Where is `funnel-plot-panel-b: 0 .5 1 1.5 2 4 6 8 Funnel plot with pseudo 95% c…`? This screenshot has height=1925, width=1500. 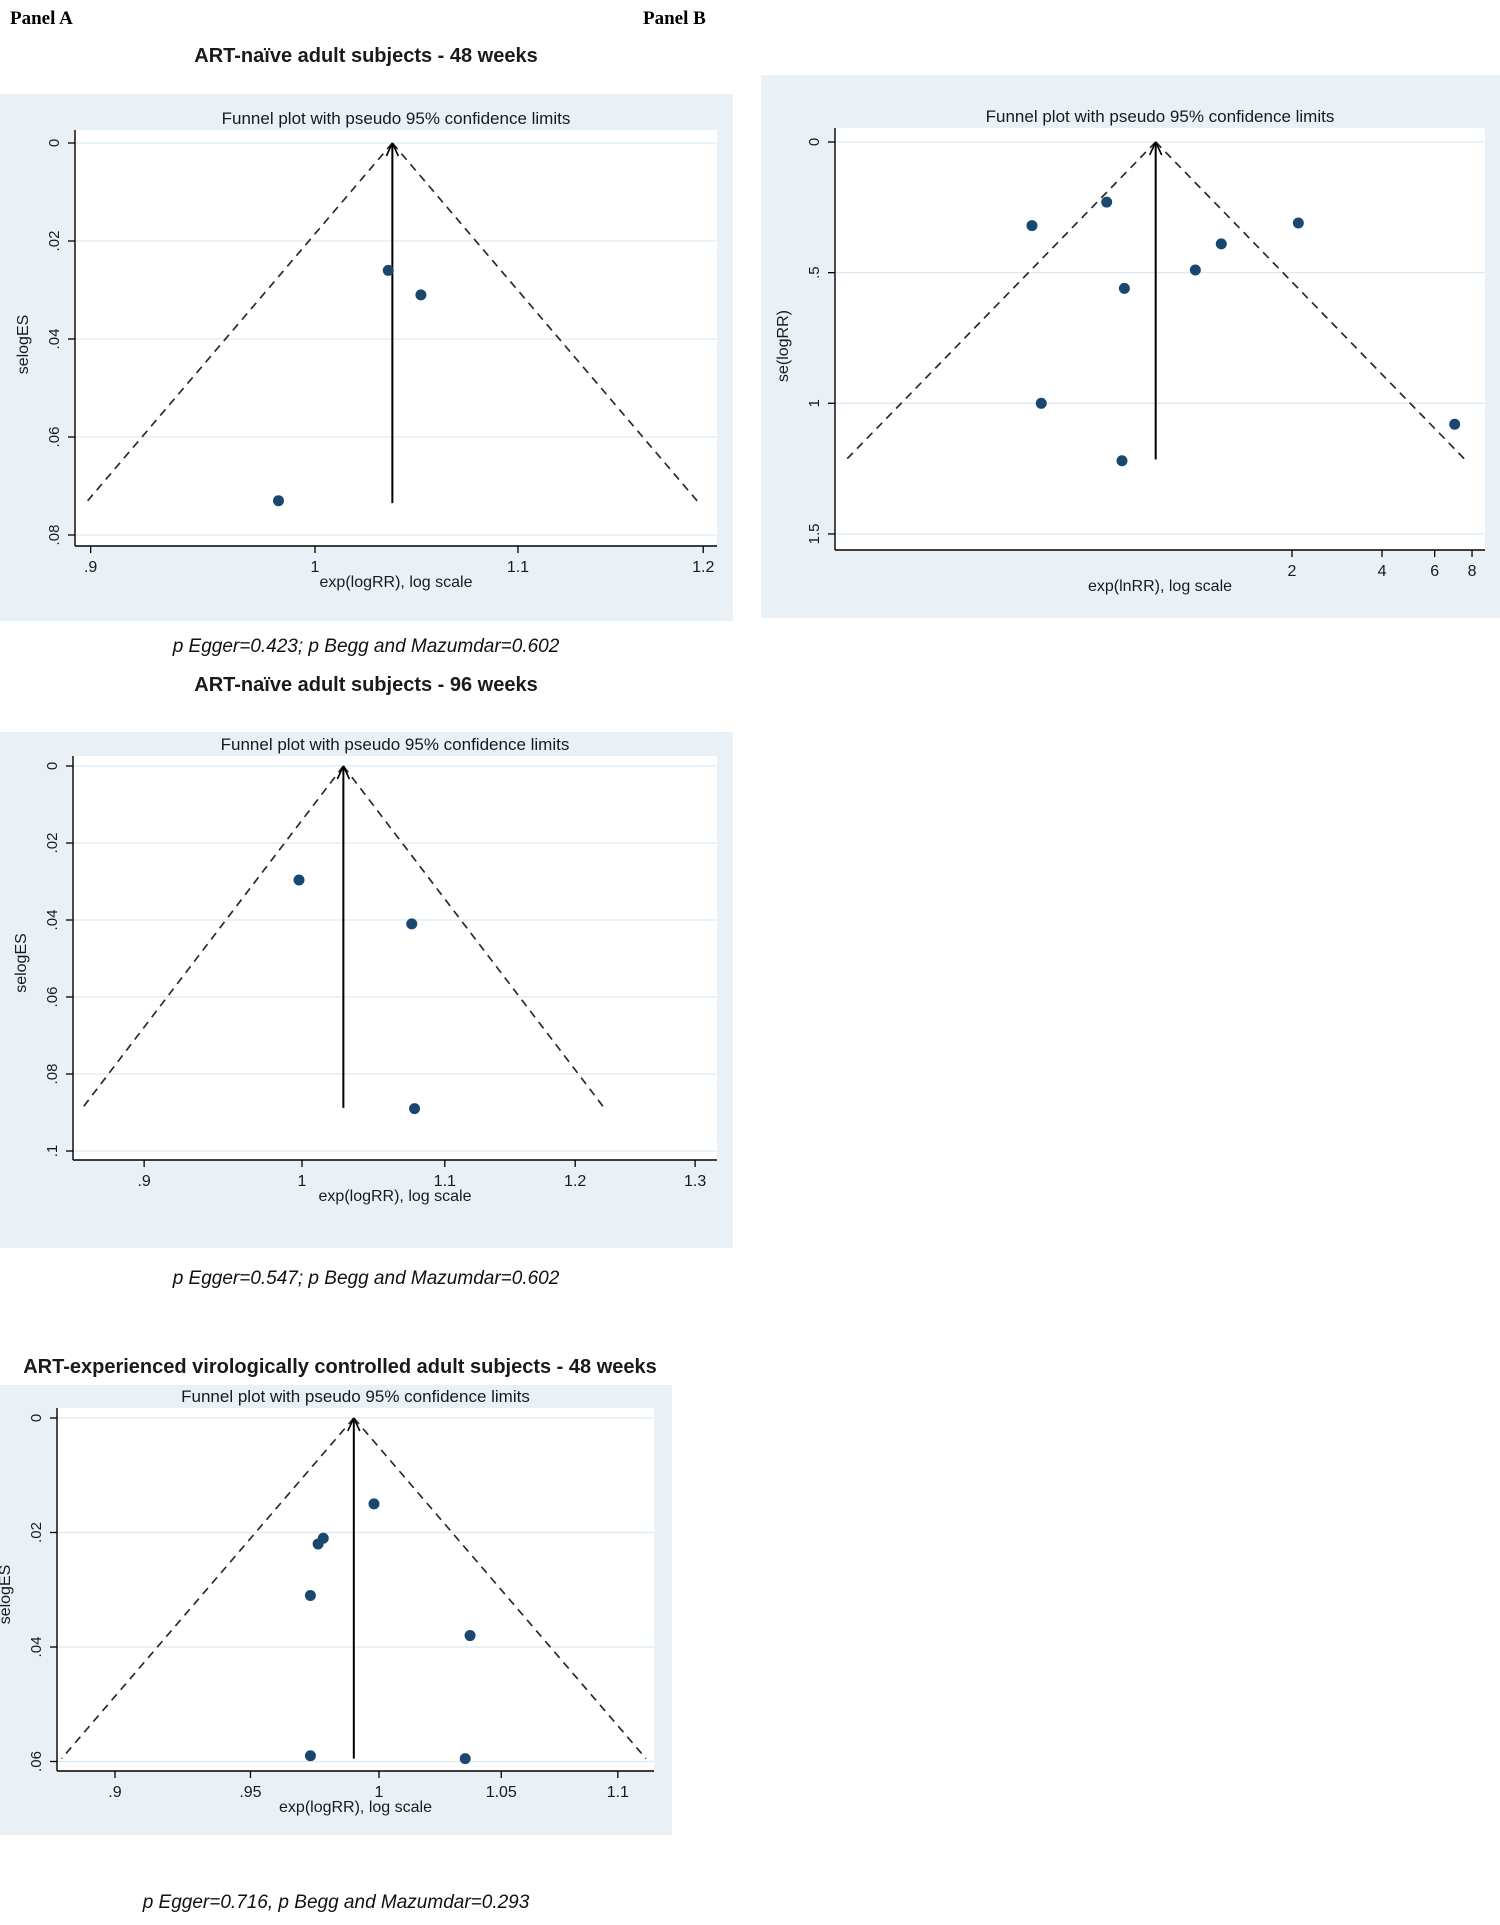
funnel-plot-panel-b: 0 .5 1 1.5 2 4 6 8 Funnel plot with pseudo 95% c… is located at coordinates (1130, 346).